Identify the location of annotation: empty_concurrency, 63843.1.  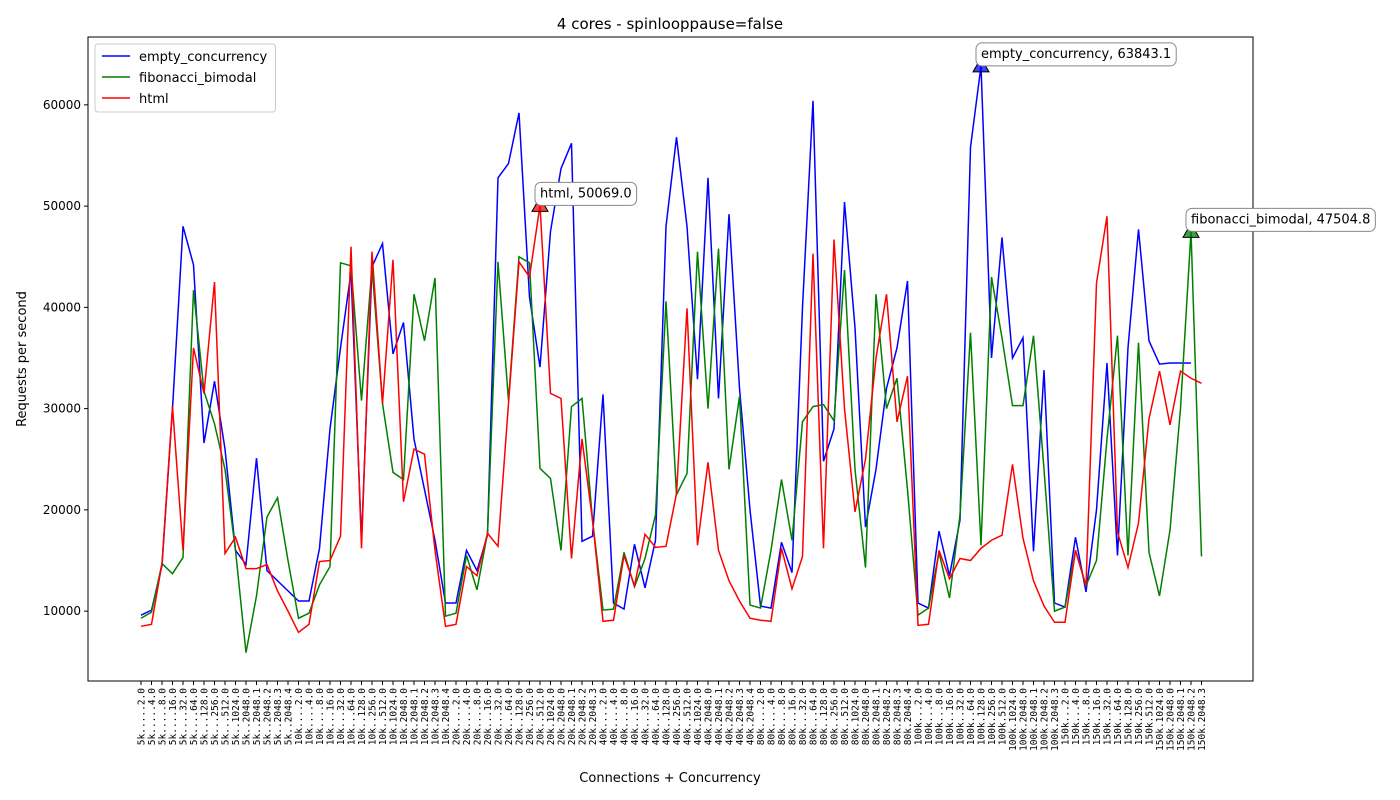
(1076, 54).